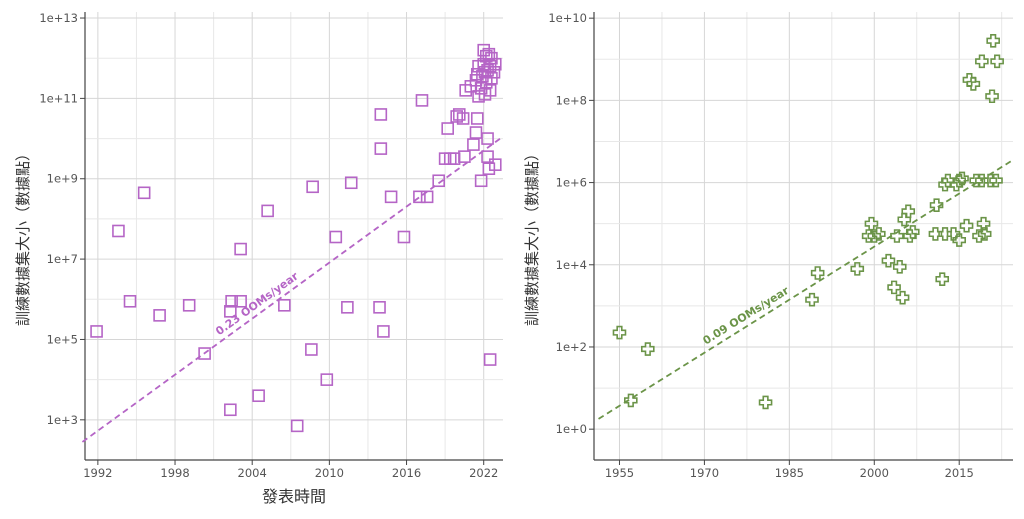 The image size is (1024, 519). What do you see at coordinates (571, 183) in the screenshot?
I see `right-y-tick-label: 1e+6` at bounding box center [571, 183].